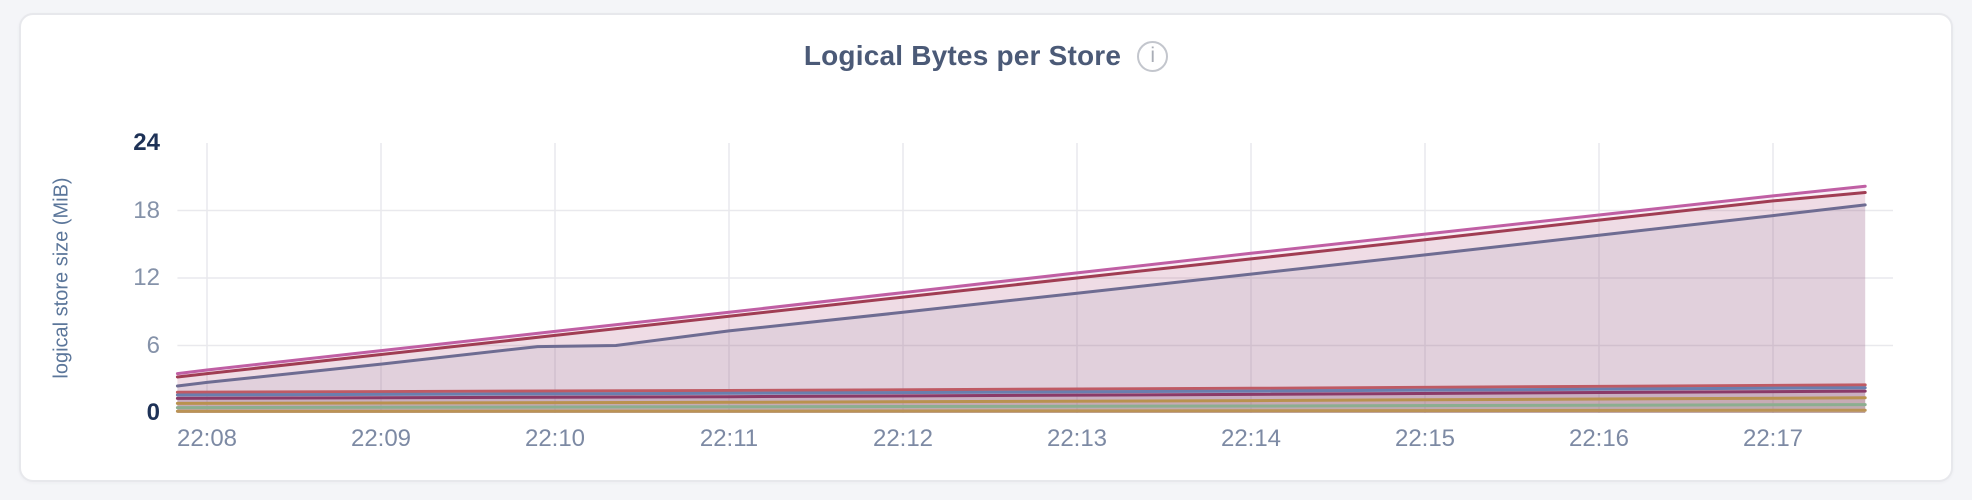 This screenshot has width=1972, height=500. What do you see at coordinates (962, 55) in the screenshot?
I see `chart-title: Logical Bytes per Store` at bounding box center [962, 55].